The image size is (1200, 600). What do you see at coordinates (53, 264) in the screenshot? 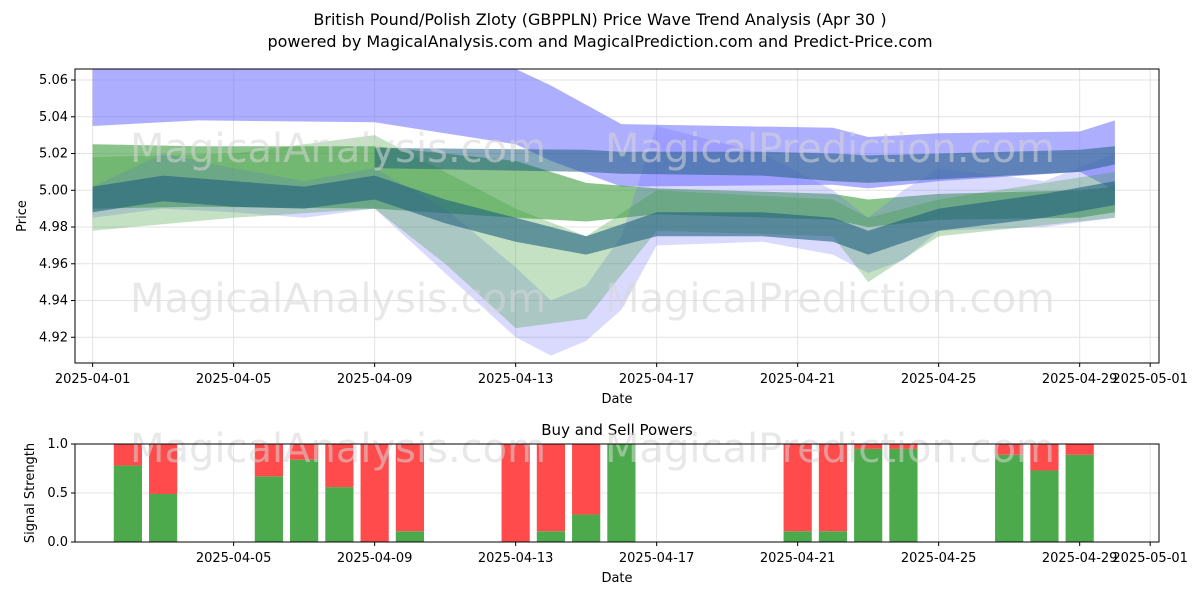
I see `price-y-tick-label: 4.96` at bounding box center [53, 264].